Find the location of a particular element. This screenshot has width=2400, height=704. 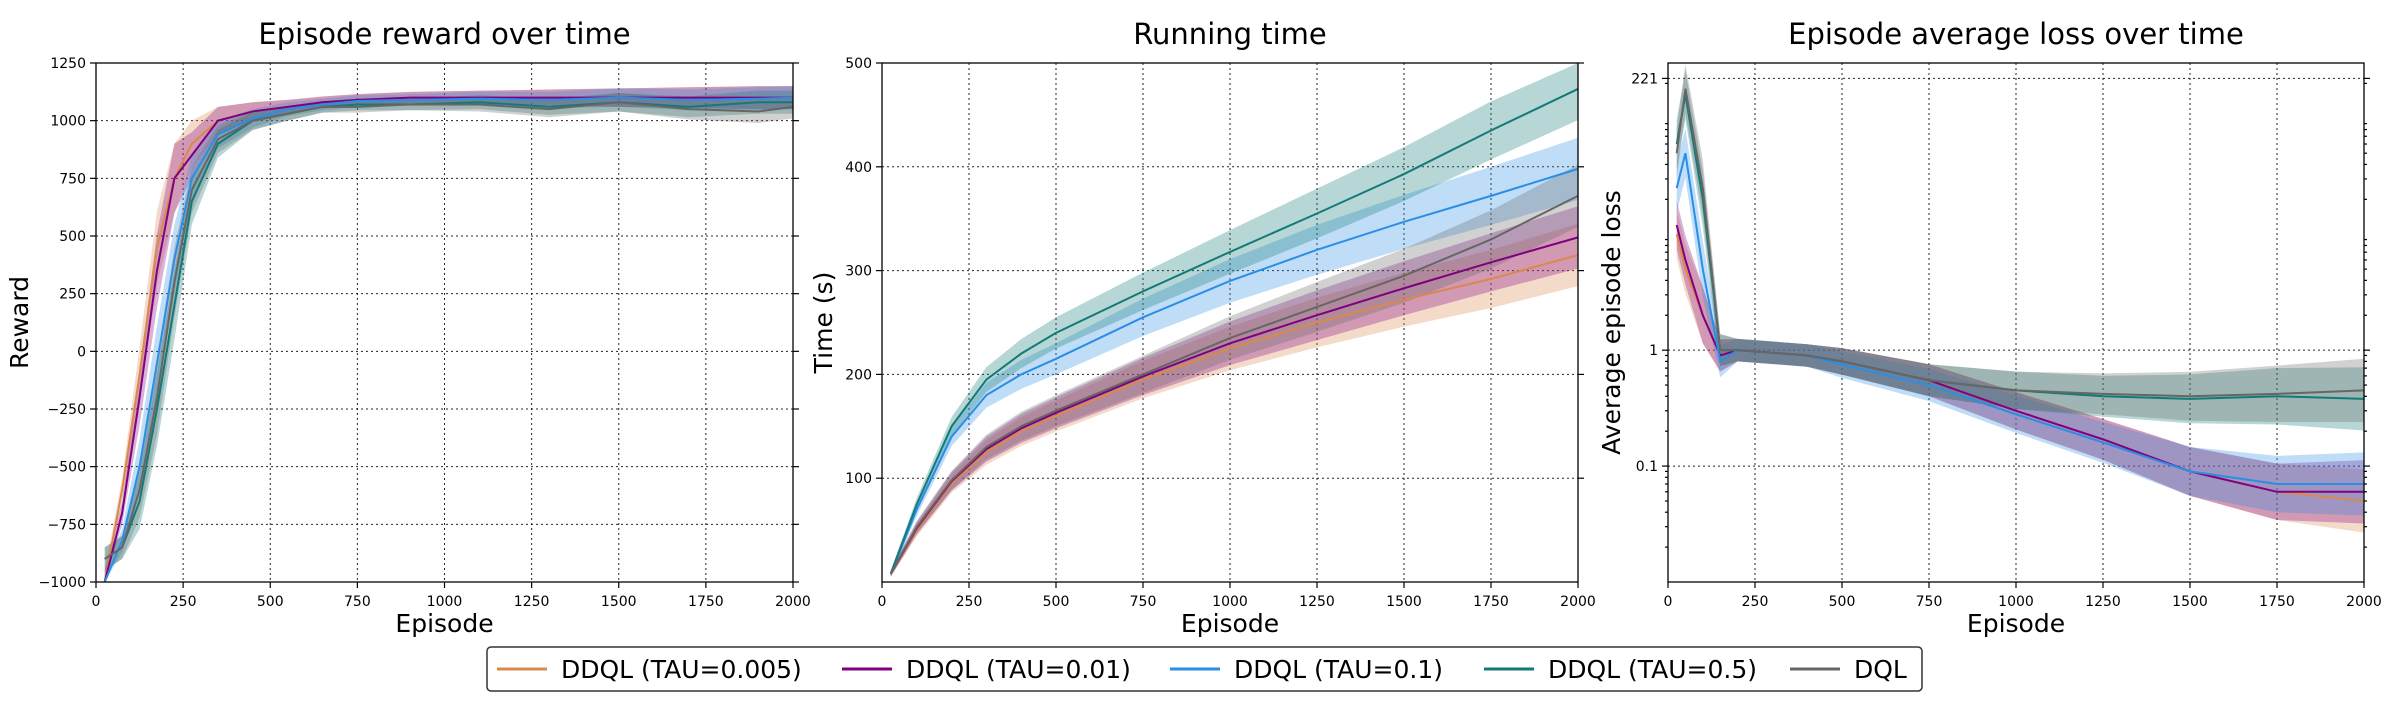

y-tick-label: 1 is located at coordinates (1653, 351).